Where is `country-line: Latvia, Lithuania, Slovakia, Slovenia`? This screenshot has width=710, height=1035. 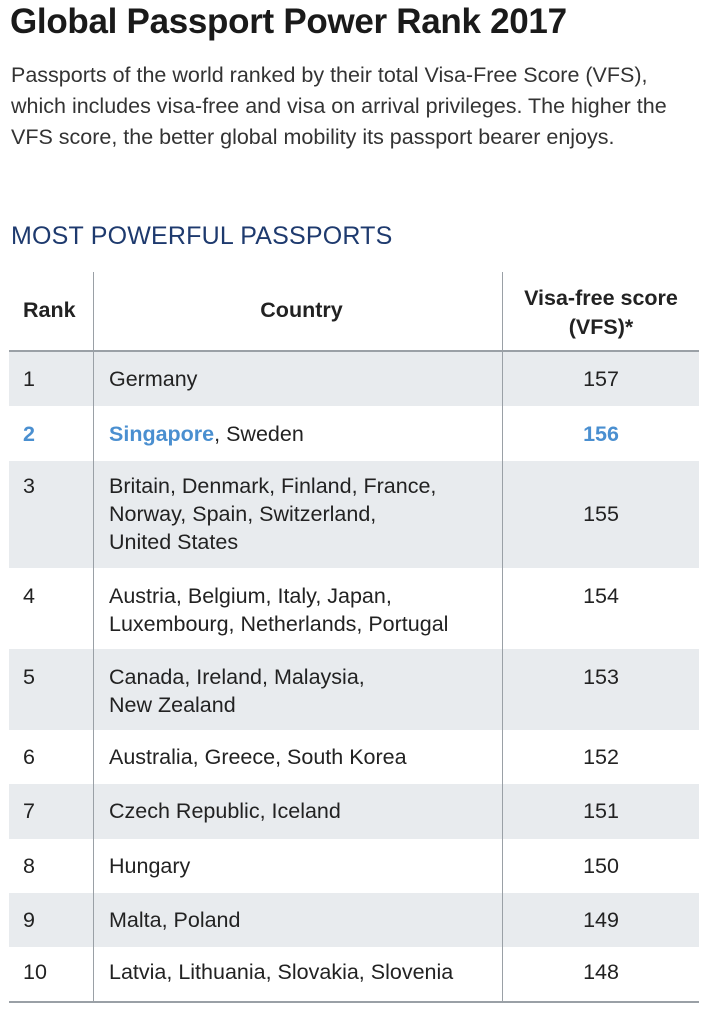
country-line: Latvia, Lithuania, Slovakia, Slovenia is located at coordinates (281, 972).